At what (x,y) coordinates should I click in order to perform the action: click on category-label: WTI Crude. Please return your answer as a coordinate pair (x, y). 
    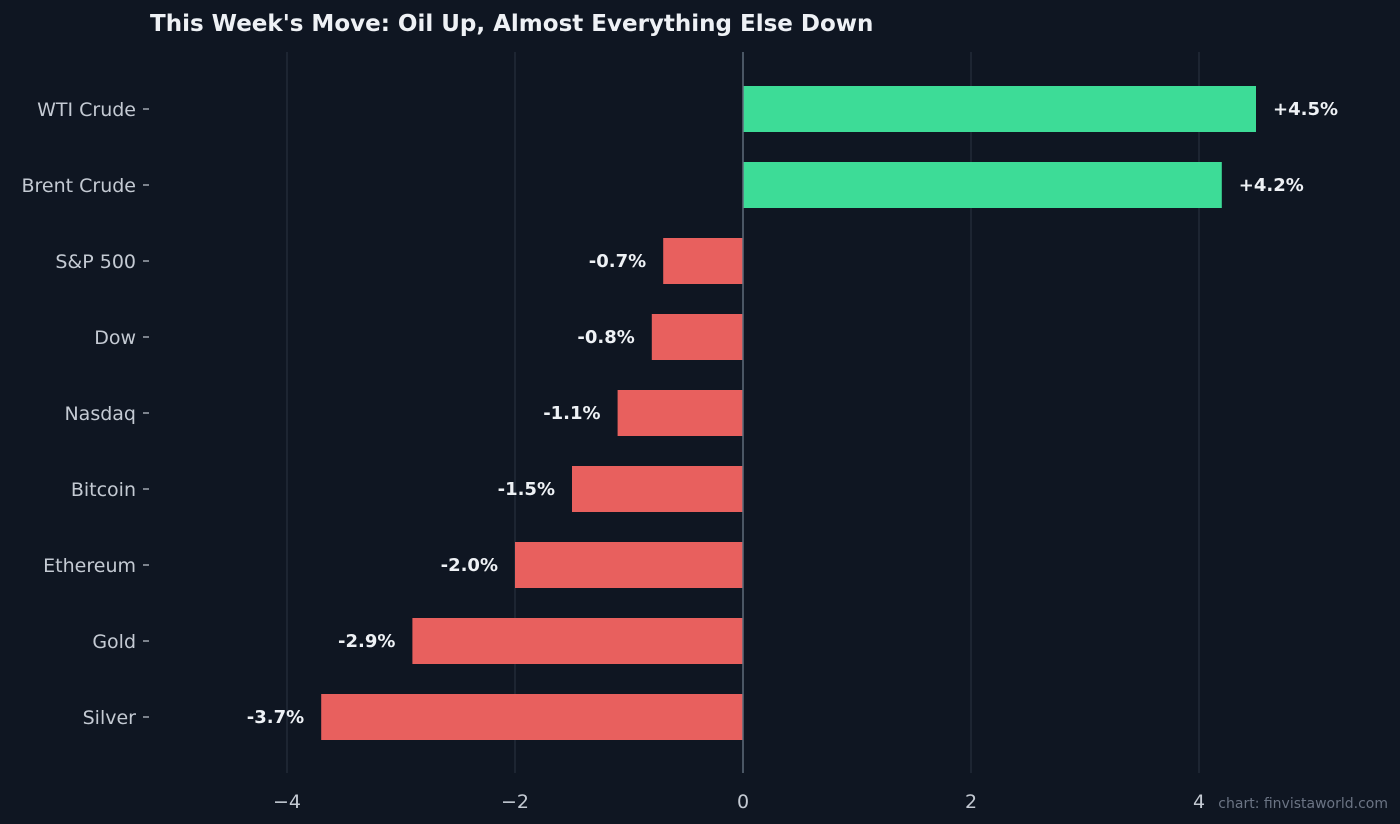
    Looking at the image, I should click on (86, 110).